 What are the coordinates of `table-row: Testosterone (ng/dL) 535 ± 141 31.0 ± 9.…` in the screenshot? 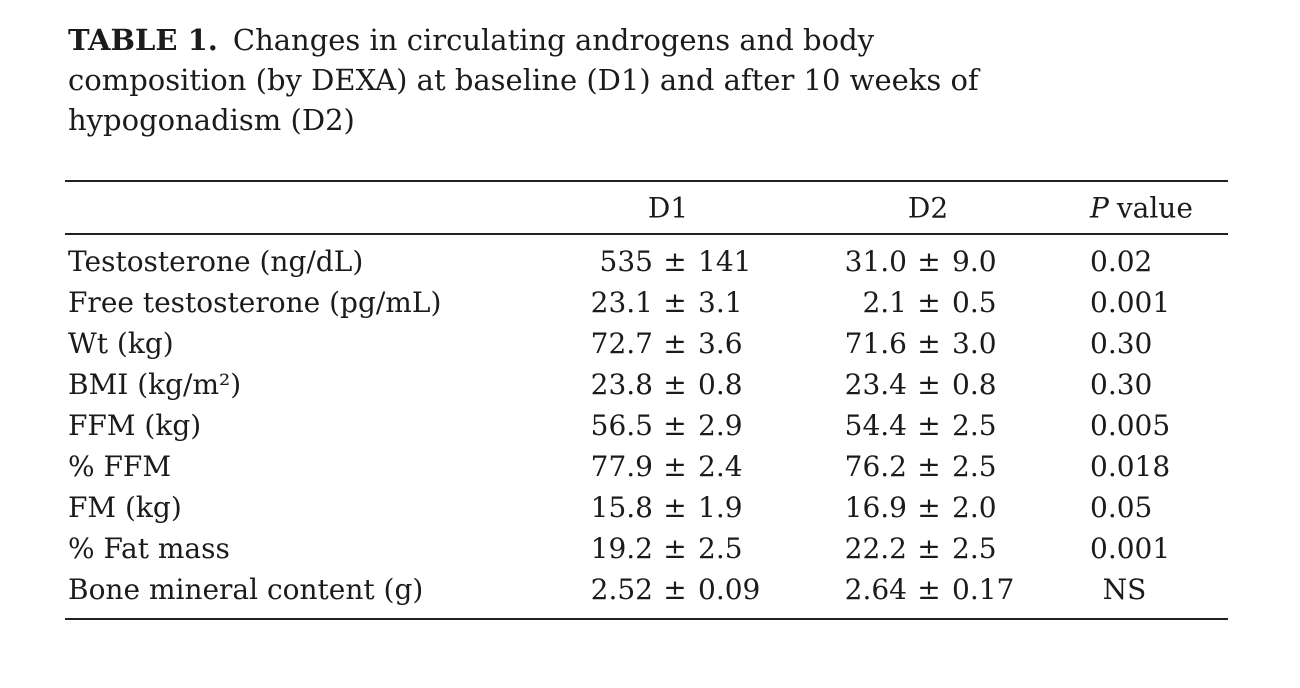 It's located at (646, 261).